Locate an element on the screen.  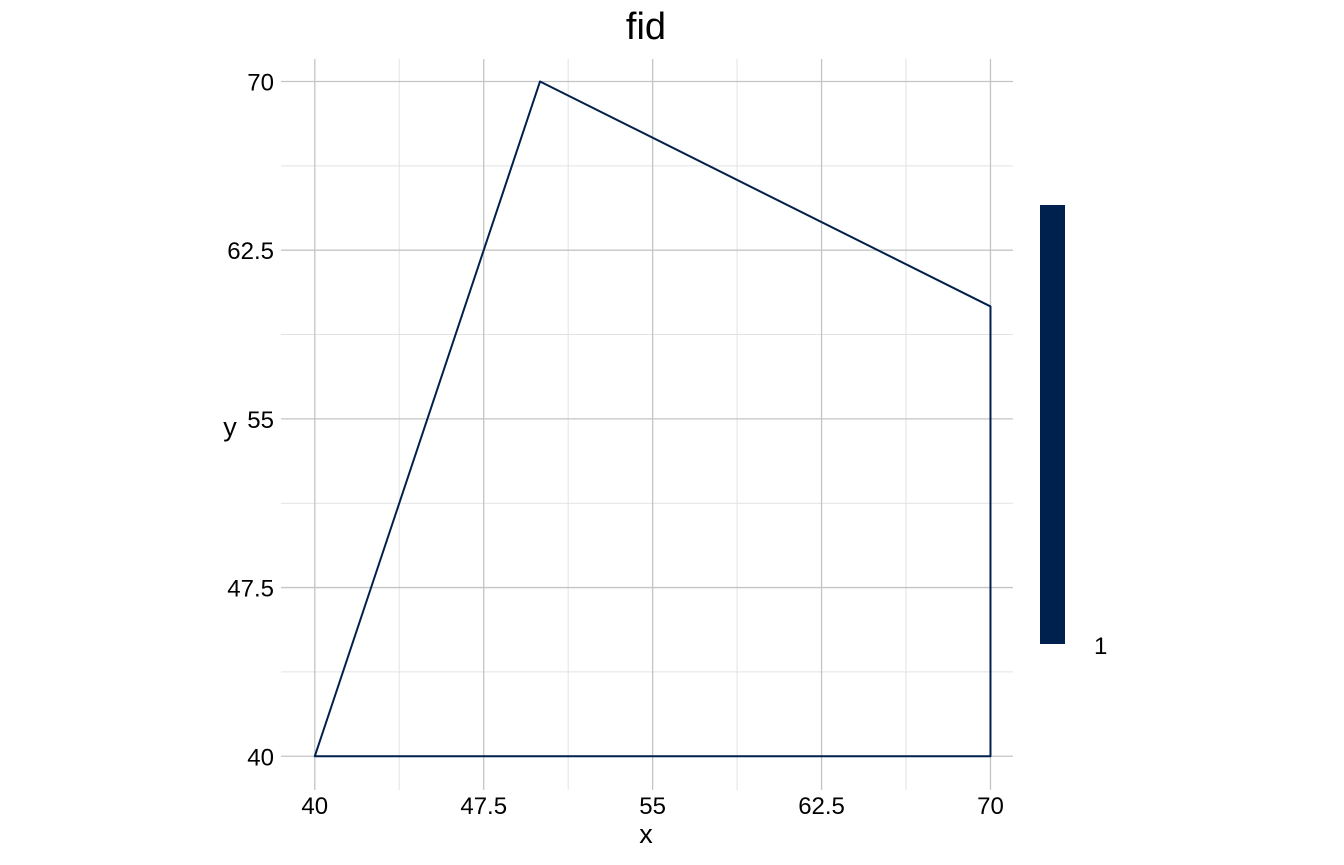
colorbar-label: 1 is located at coordinates (1100, 646).